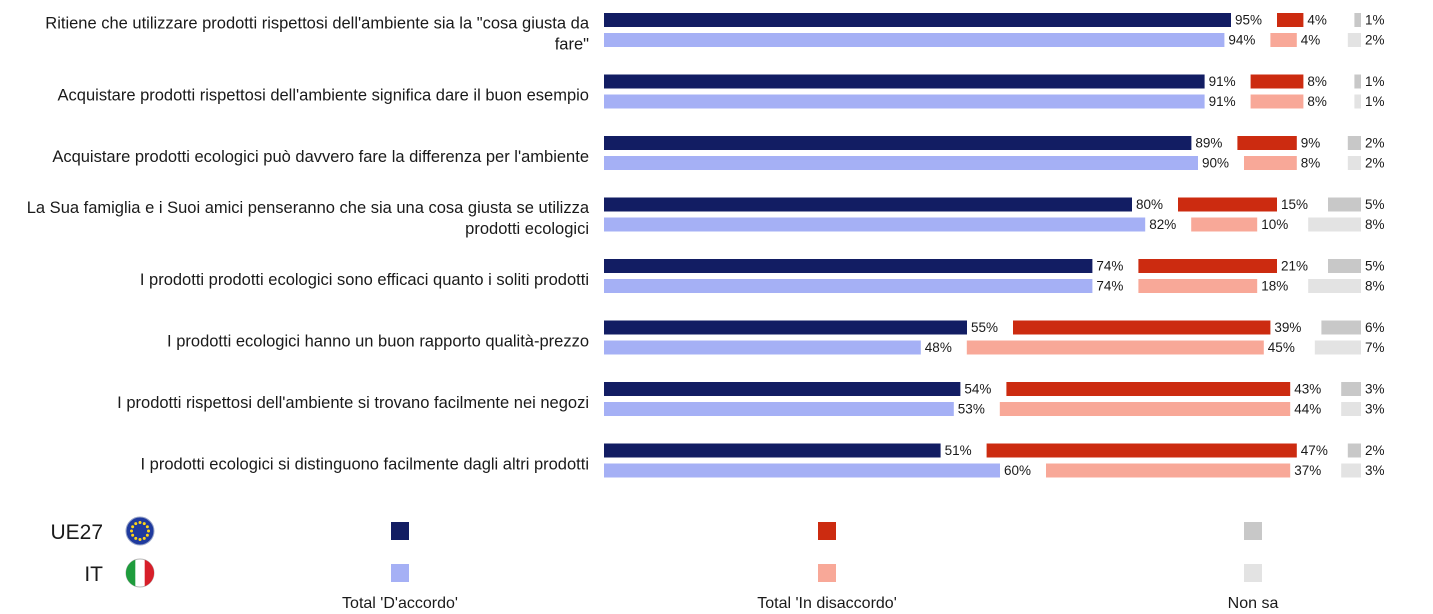 Image resolution: width=1433 pixels, height=614 pixels. I want to click on legend-group-label: Non sa, so click(1253, 603).